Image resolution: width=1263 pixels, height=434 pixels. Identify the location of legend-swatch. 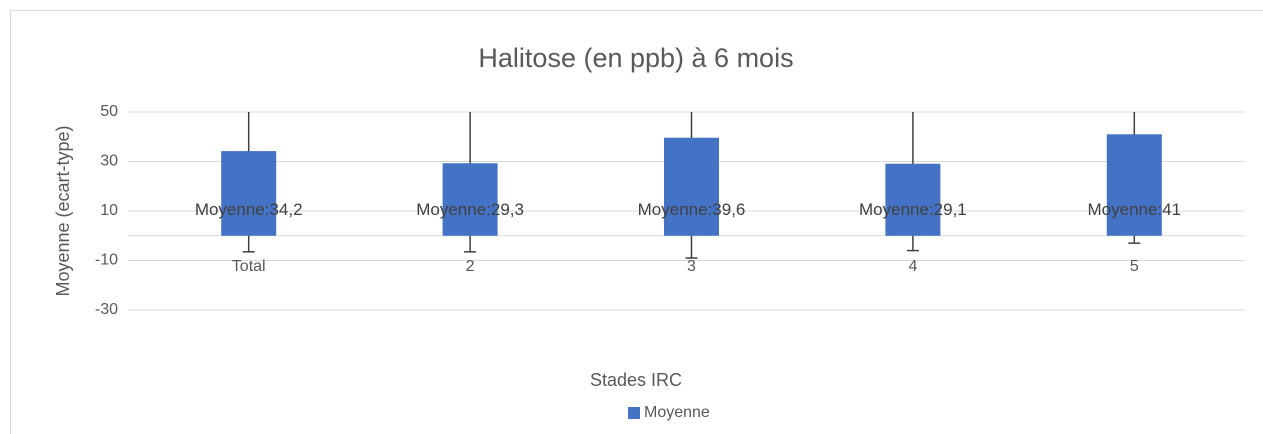
(634, 413).